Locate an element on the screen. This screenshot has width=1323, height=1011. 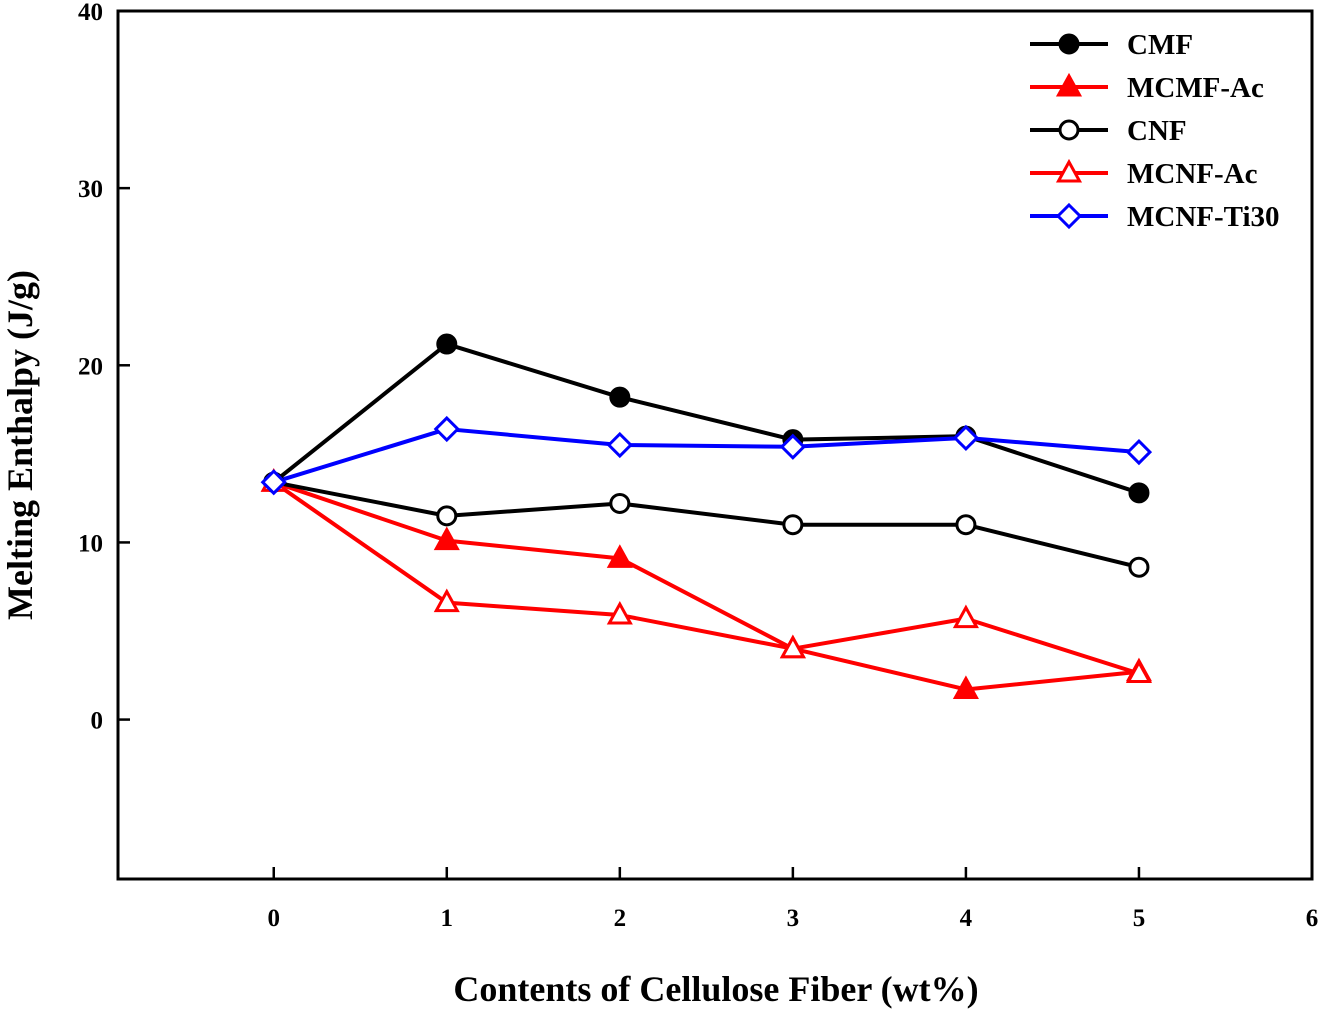
y-tick-label: 40 is located at coordinates (90, 13).